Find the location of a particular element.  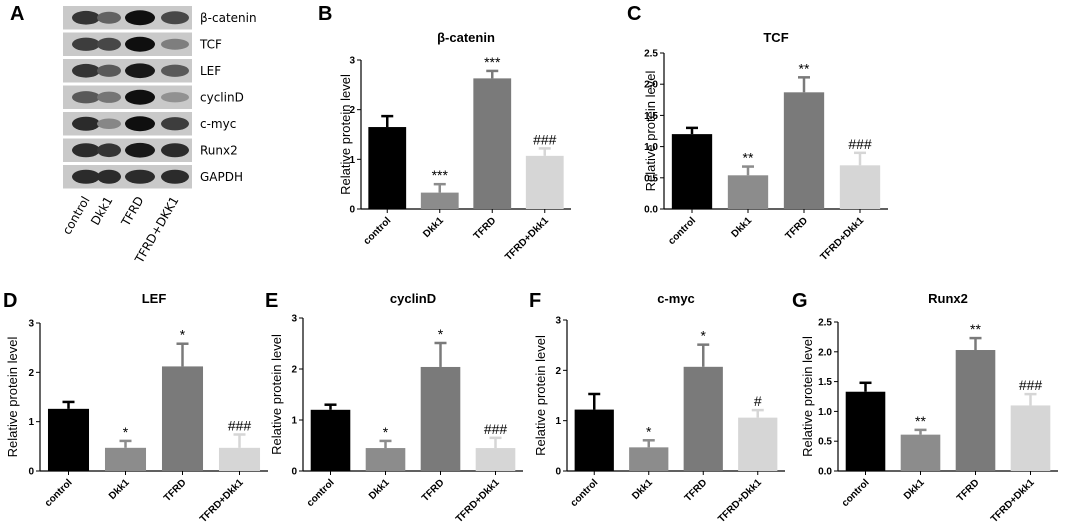

panel-letter-b: B is located at coordinates (325, 14).